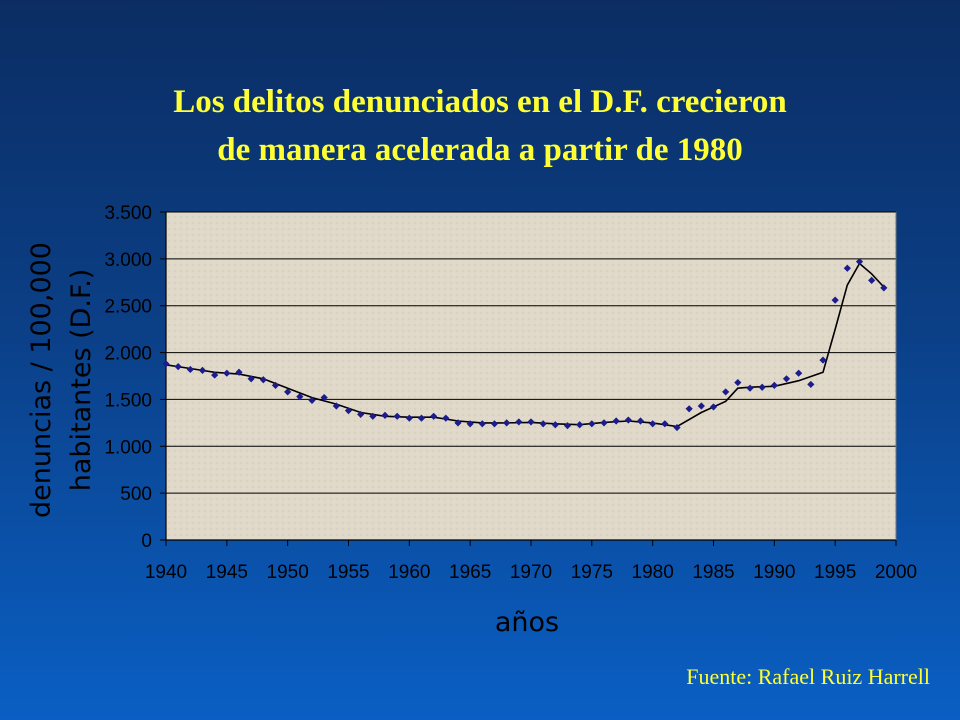 The image size is (960, 720). Describe the element at coordinates (592, 572) in the screenshot. I see `x-tick-label: 1975` at that location.